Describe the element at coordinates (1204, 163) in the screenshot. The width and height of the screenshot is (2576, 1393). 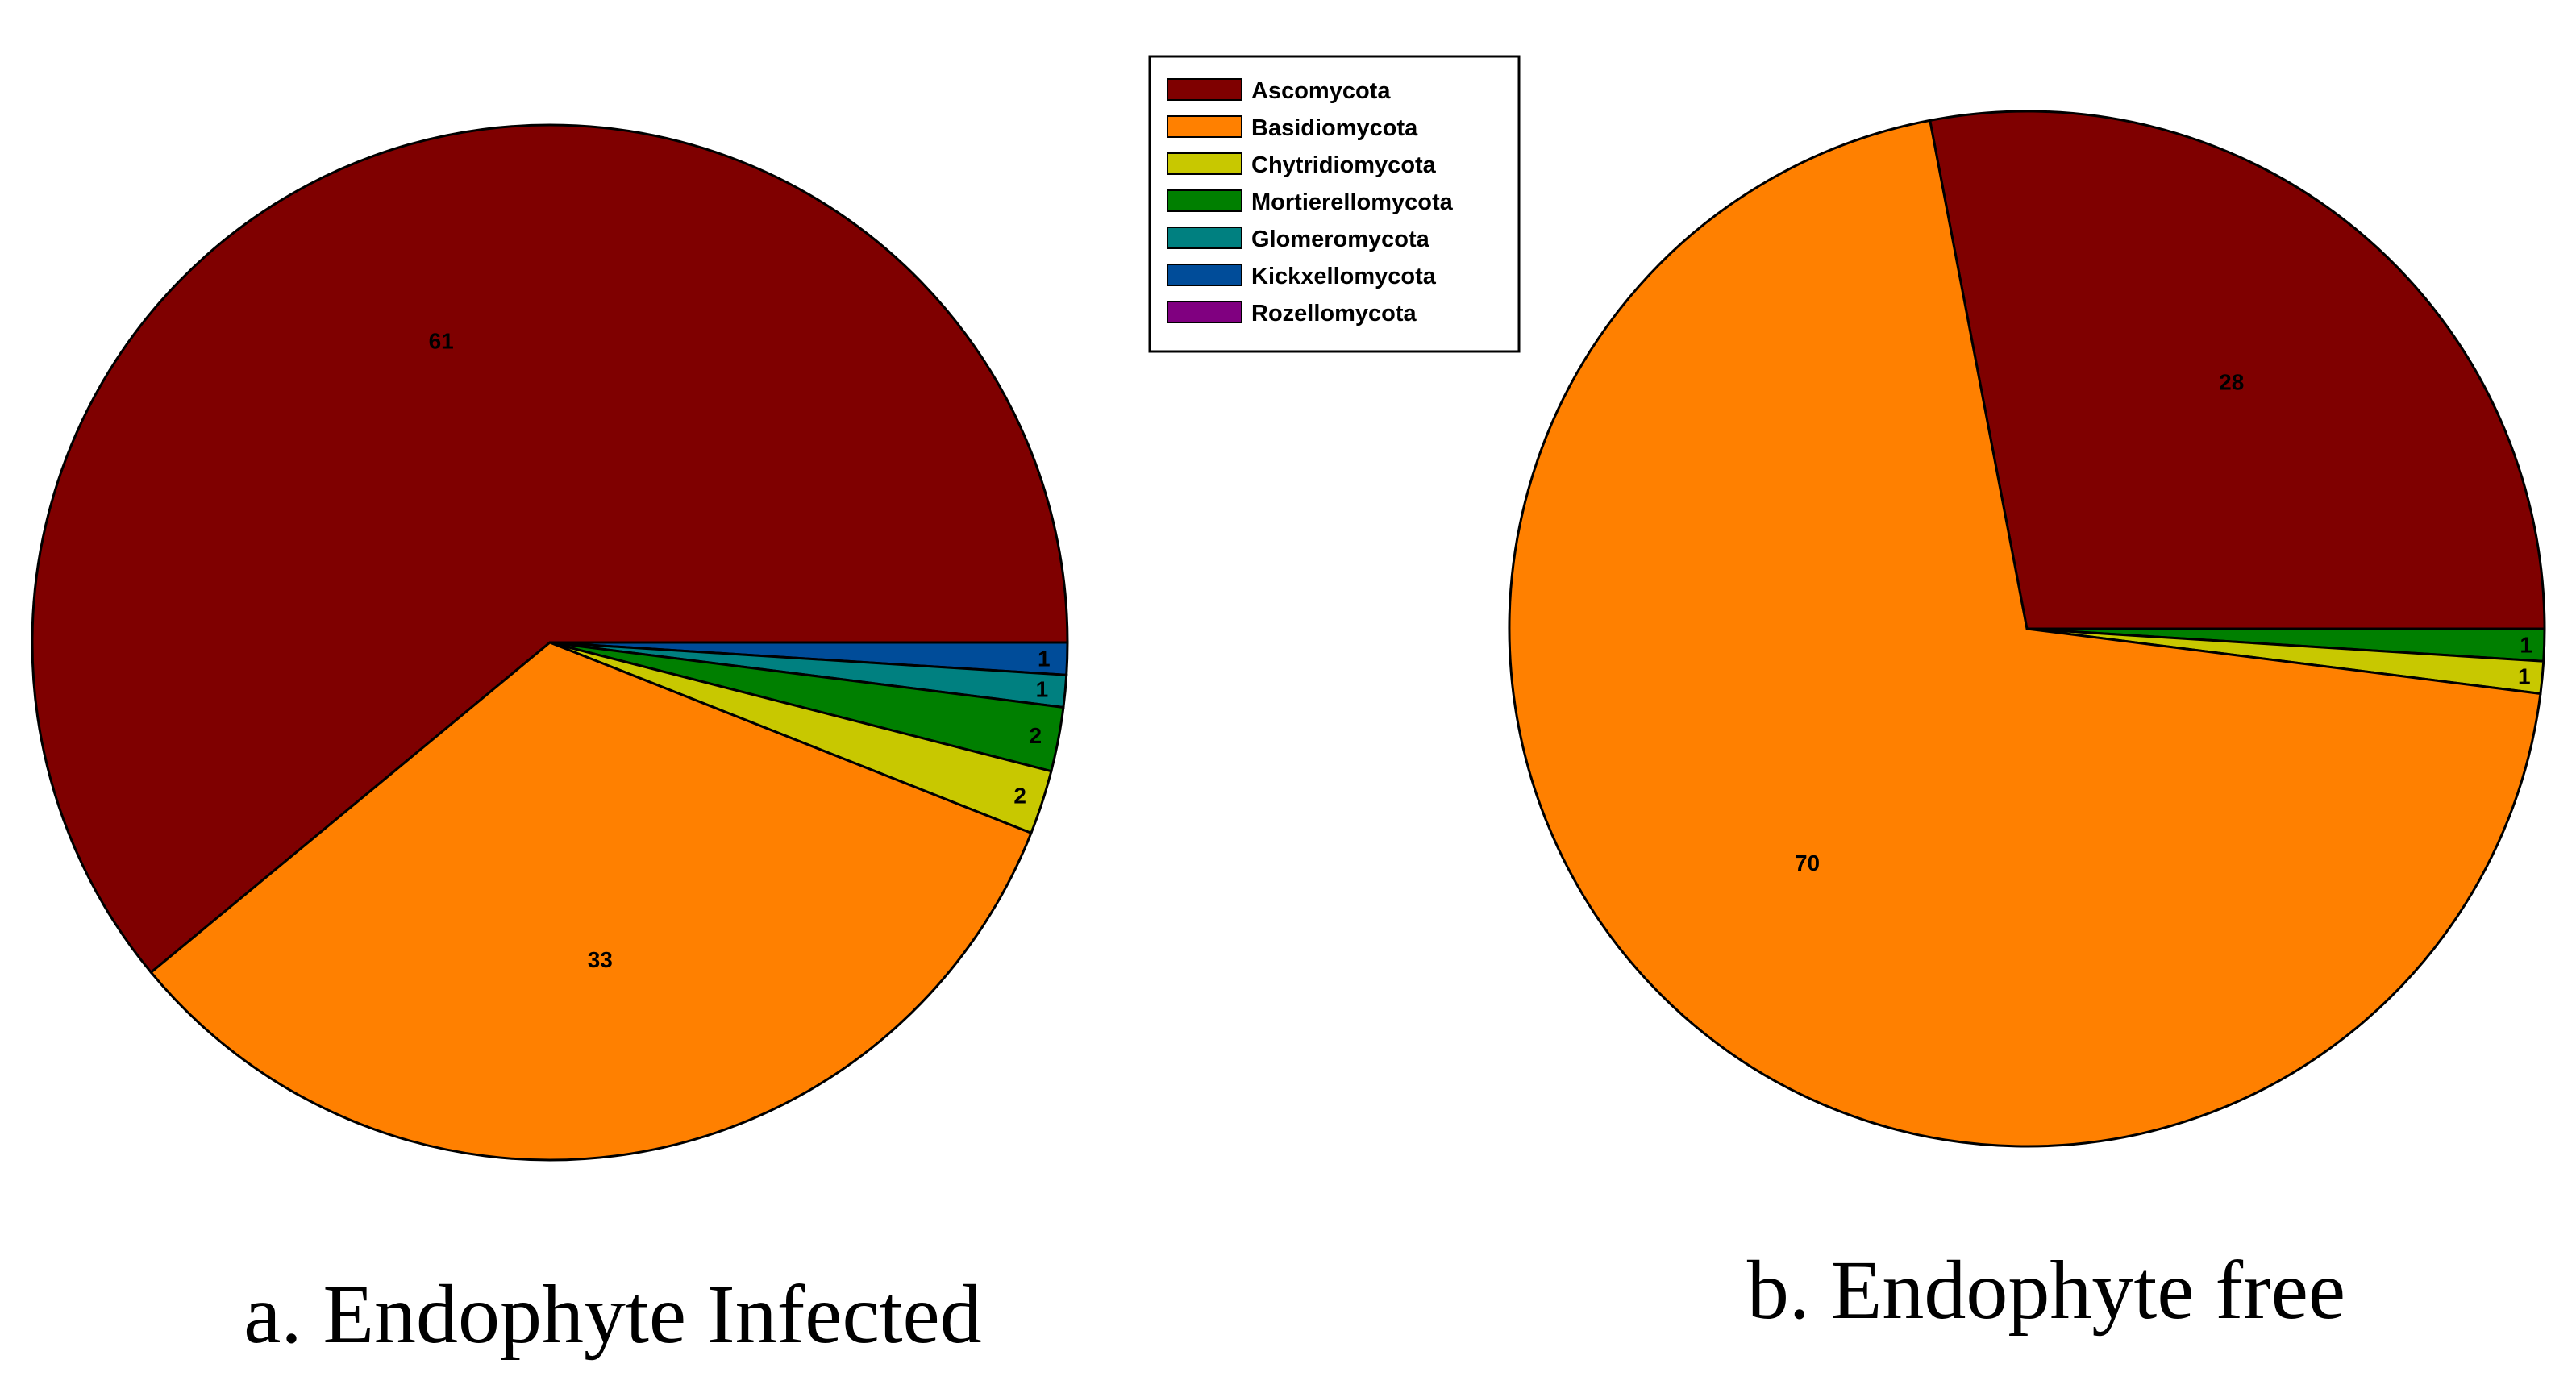
I see `legend-swatch-chytridiomycota` at that location.